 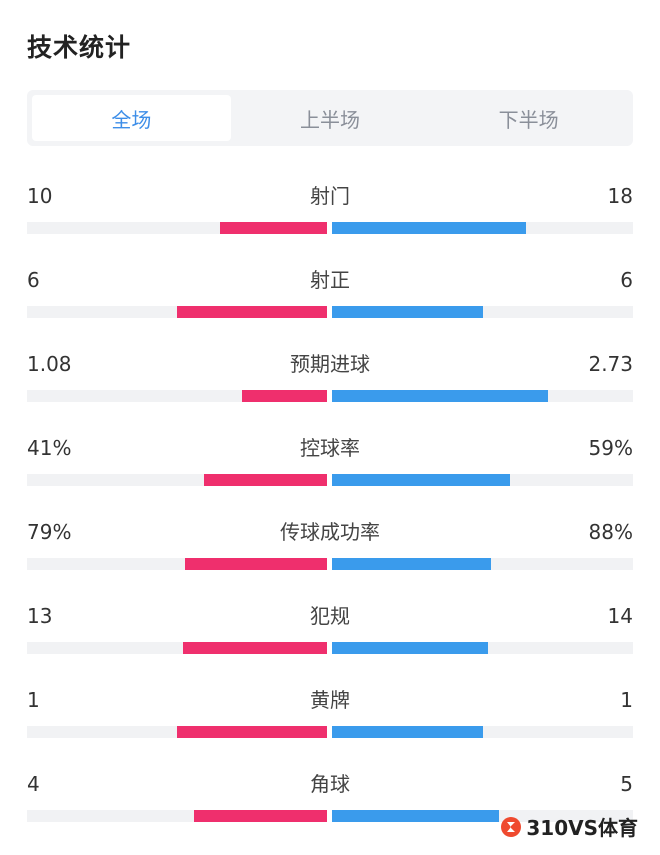 What do you see at coordinates (626, 700) in the screenshot?
I see `away-value: 1` at bounding box center [626, 700].